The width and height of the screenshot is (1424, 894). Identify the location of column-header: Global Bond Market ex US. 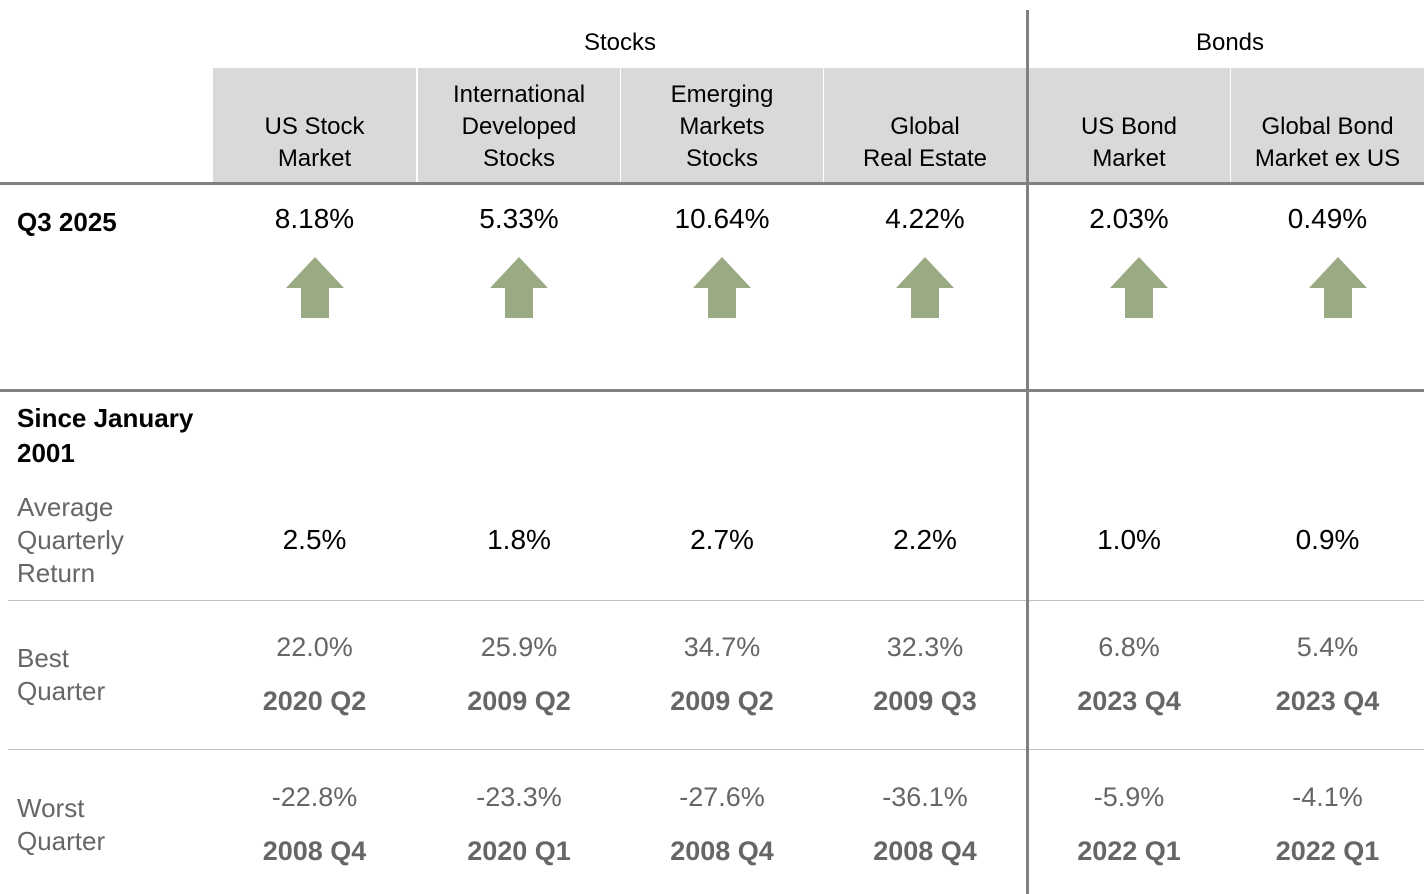
(1327, 143).